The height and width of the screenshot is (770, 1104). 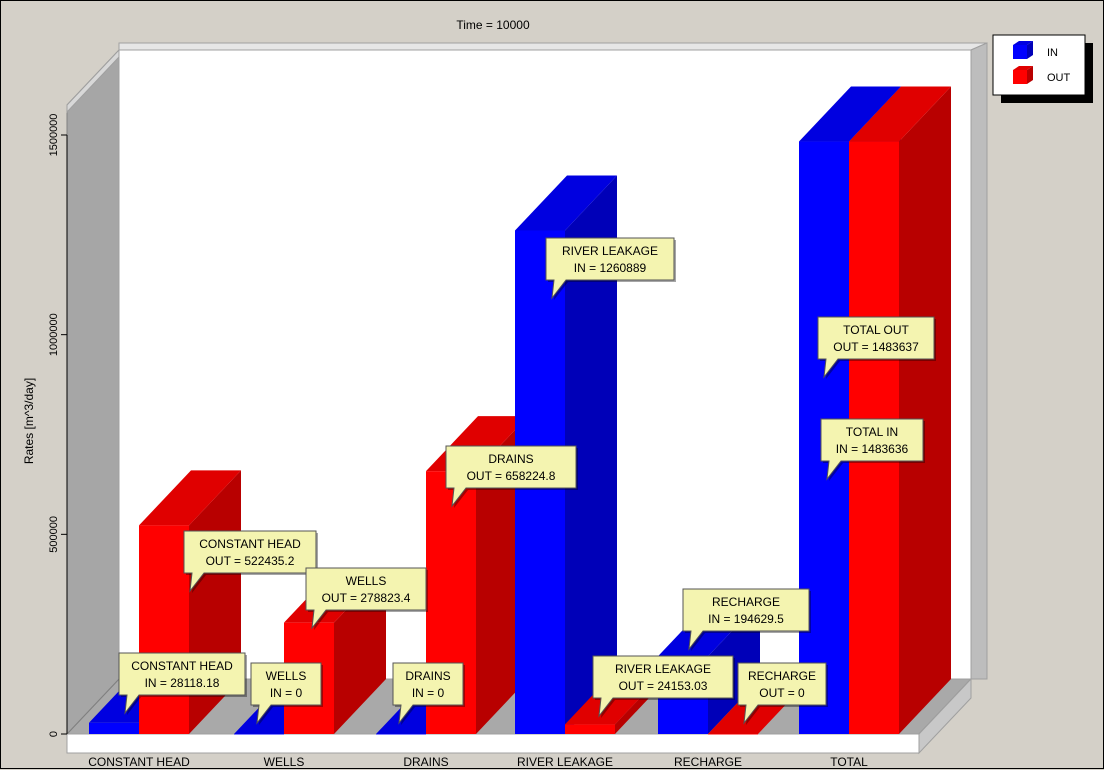 What do you see at coordinates (93, 392) in the screenshot?
I see `side-wall` at bounding box center [93, 392].